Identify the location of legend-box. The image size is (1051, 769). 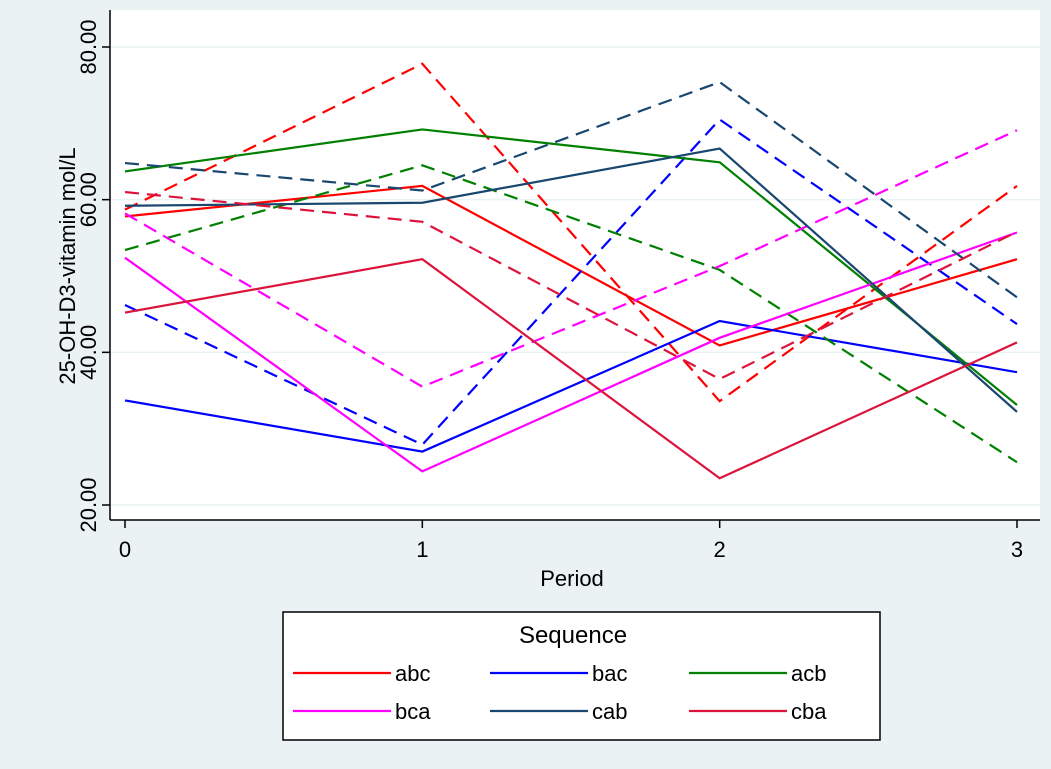
(581, 676).